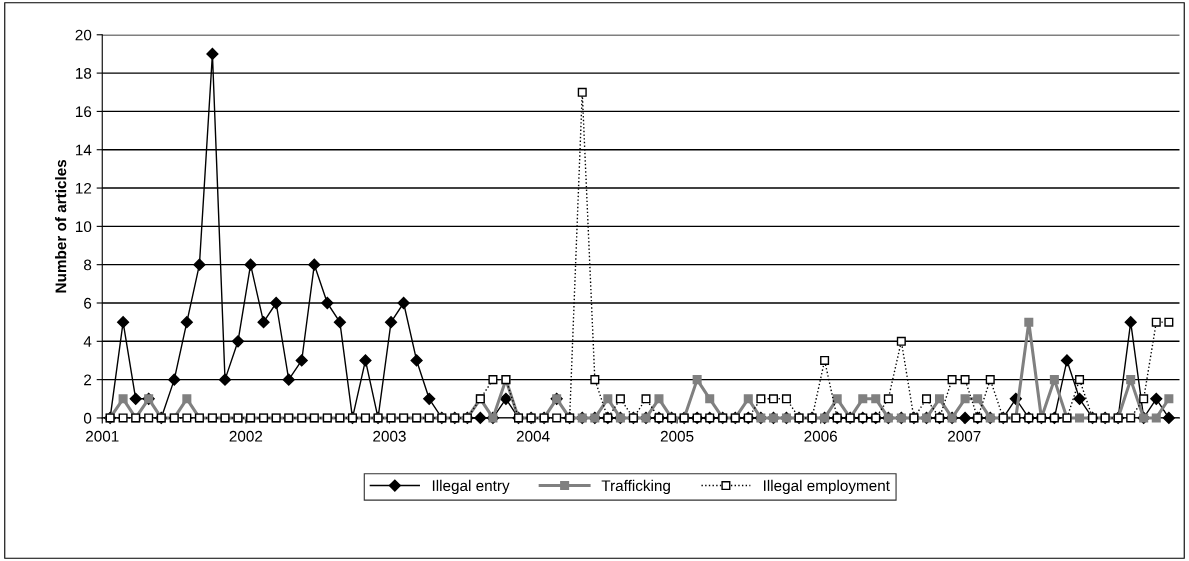 Image resolution: width=1189 pixels, height=561 pixels. What do you see at coordinates (820, 436) in the screenshot?
I see `x-tick-label: 2006` at bounding box center [820, 436].